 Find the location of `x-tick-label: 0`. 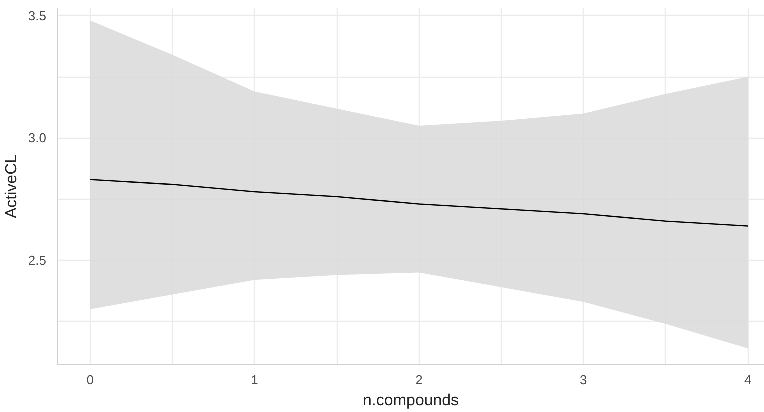

x-tick-label: 0 is located at coordinates (90, 380).